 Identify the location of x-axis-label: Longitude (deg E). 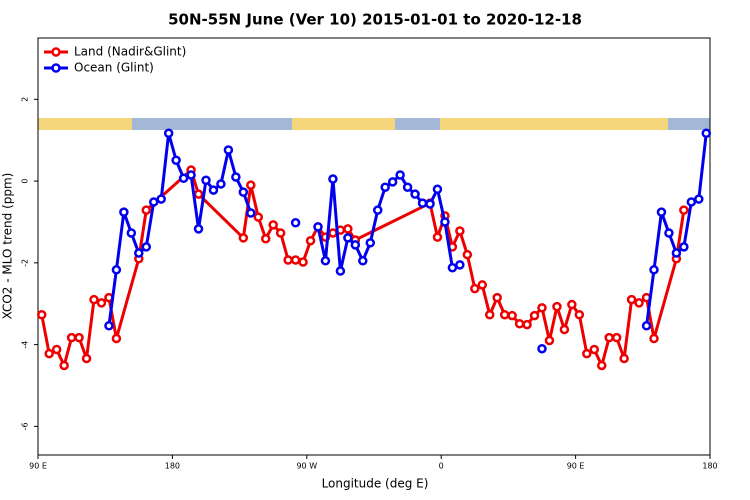
(375, 484).